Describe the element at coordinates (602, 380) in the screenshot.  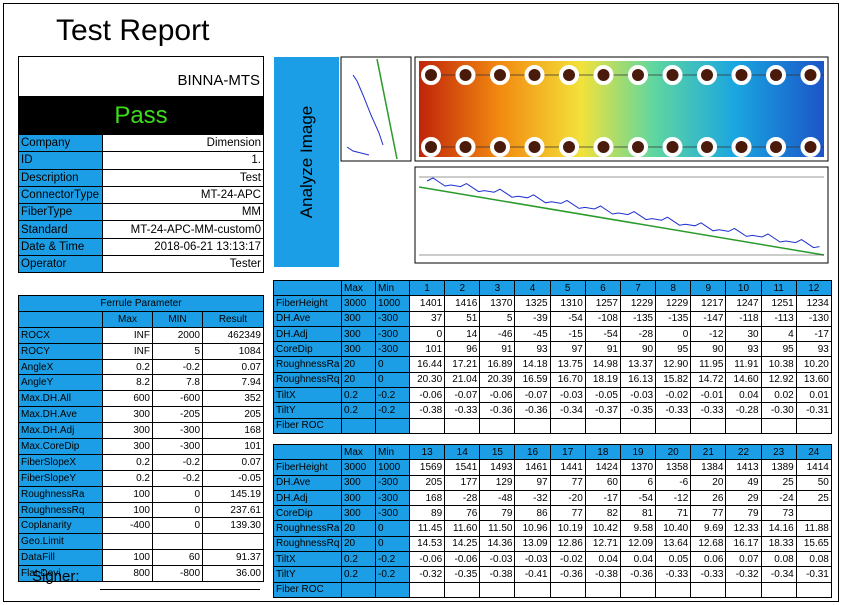
I see `fiber-cell: 18.19` at that location.